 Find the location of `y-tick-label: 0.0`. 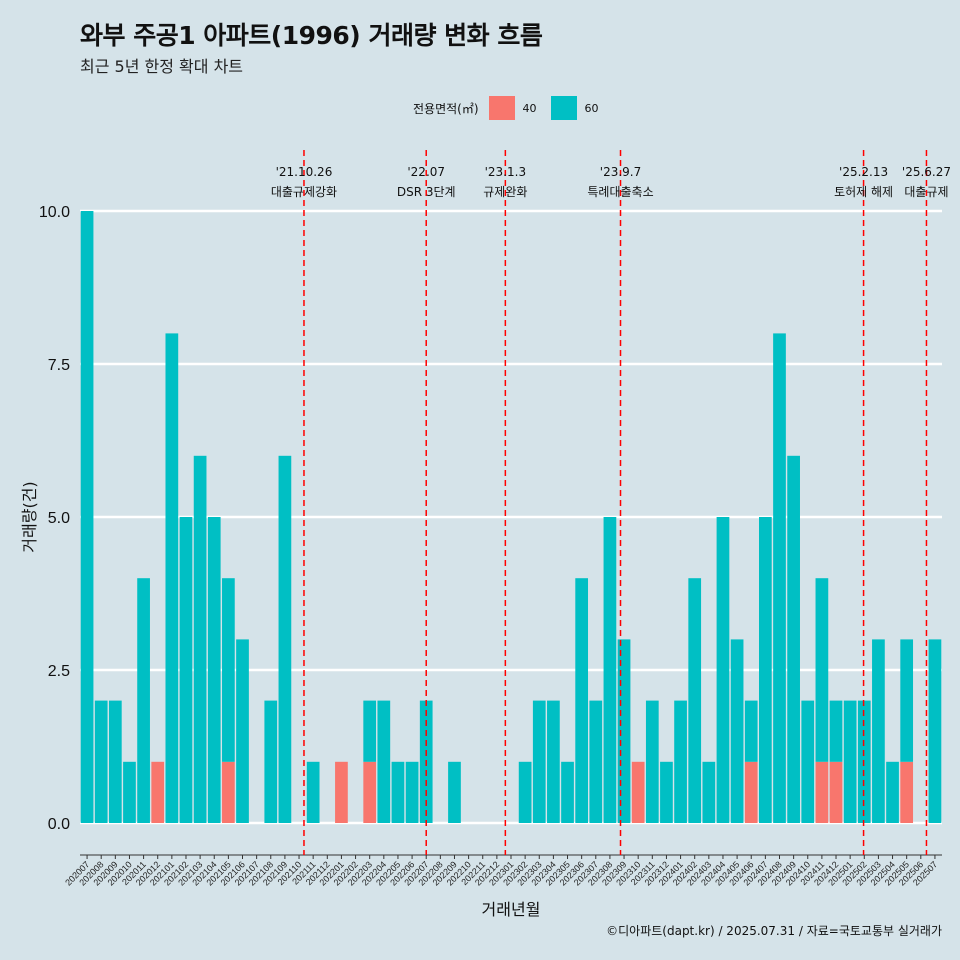

y-tick-label: 0.0 is located at coordinates (59, 824).